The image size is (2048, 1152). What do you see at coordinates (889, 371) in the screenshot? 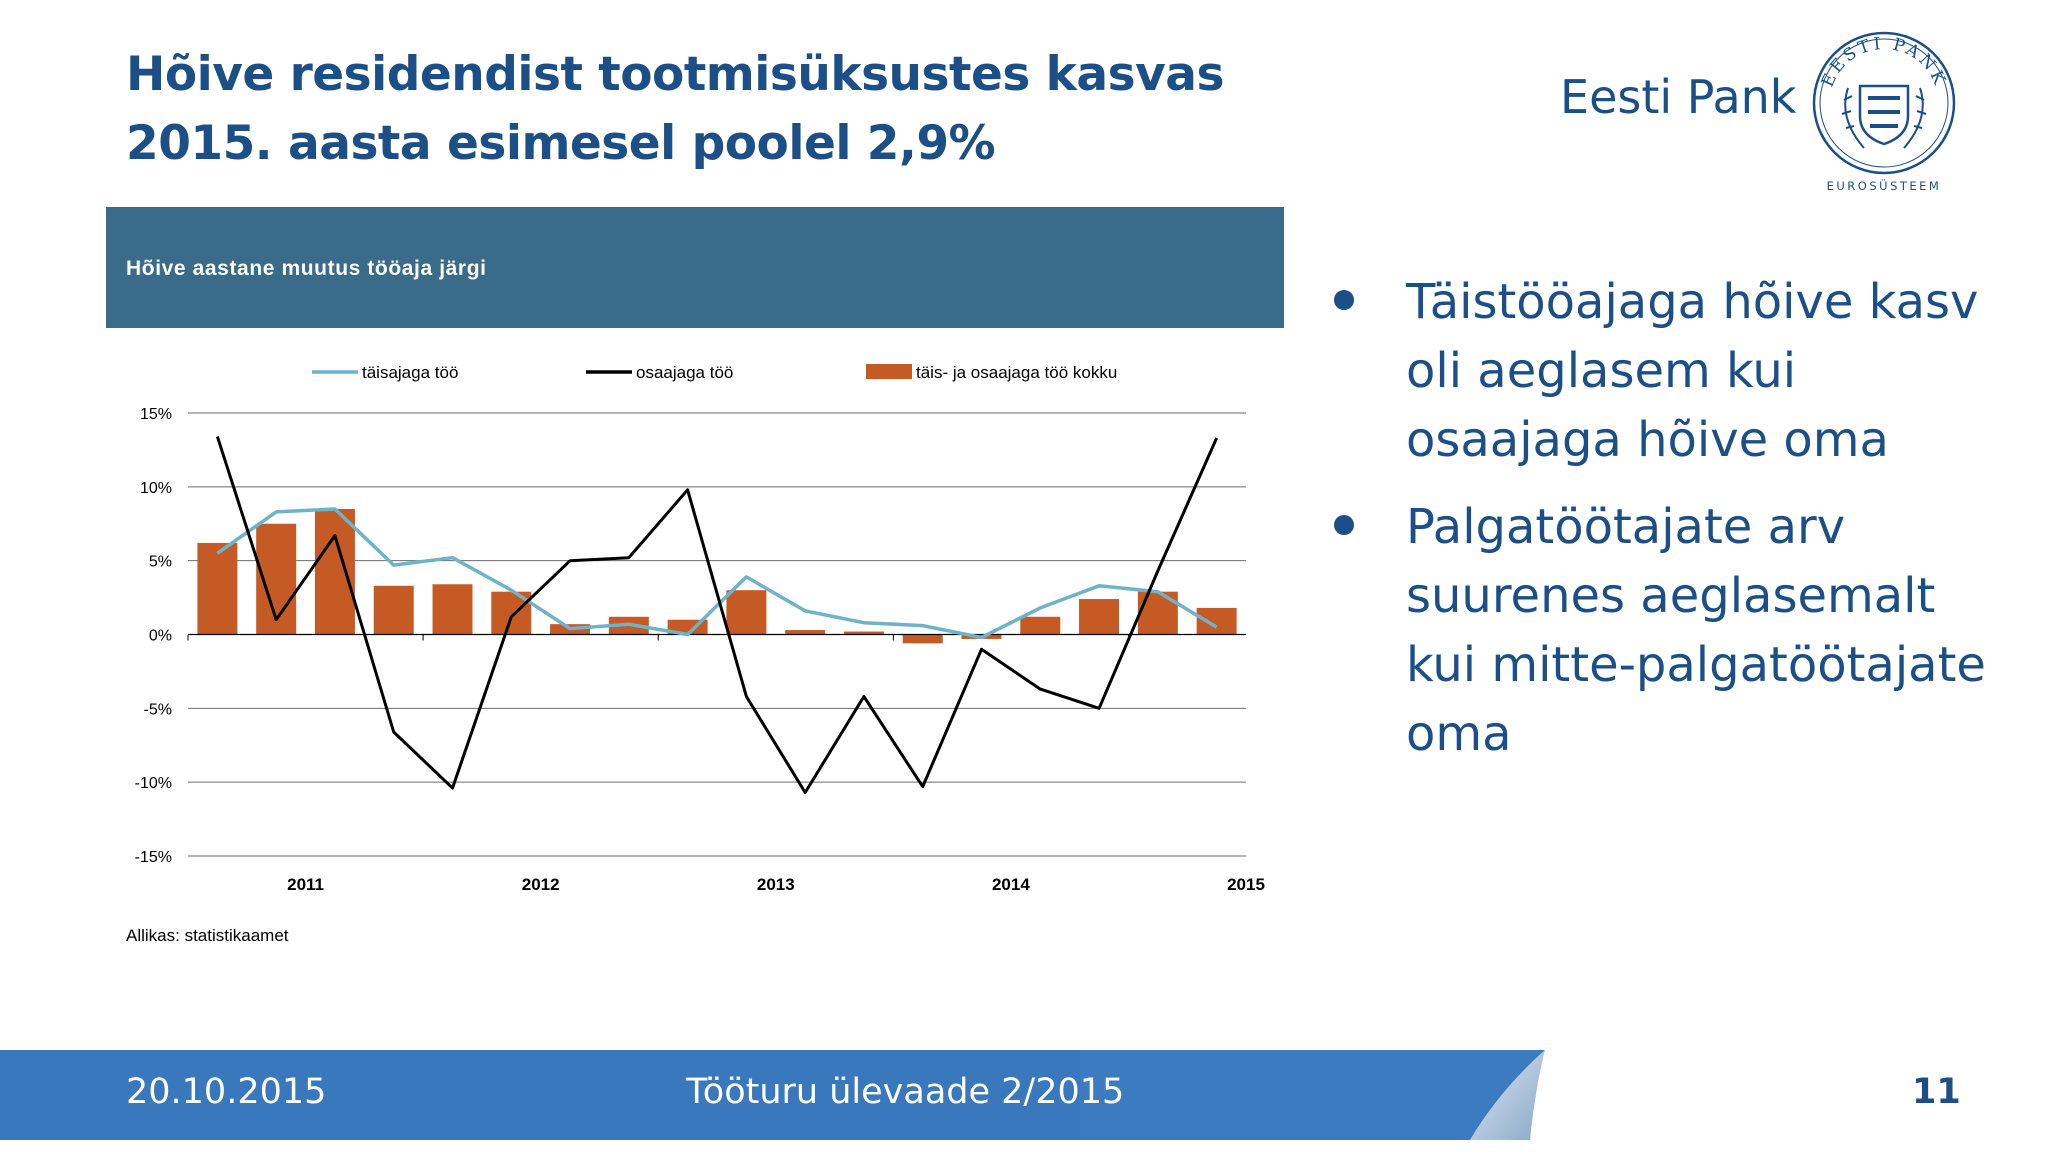
I see `legend-swatch` at bounding box center [889, 371].